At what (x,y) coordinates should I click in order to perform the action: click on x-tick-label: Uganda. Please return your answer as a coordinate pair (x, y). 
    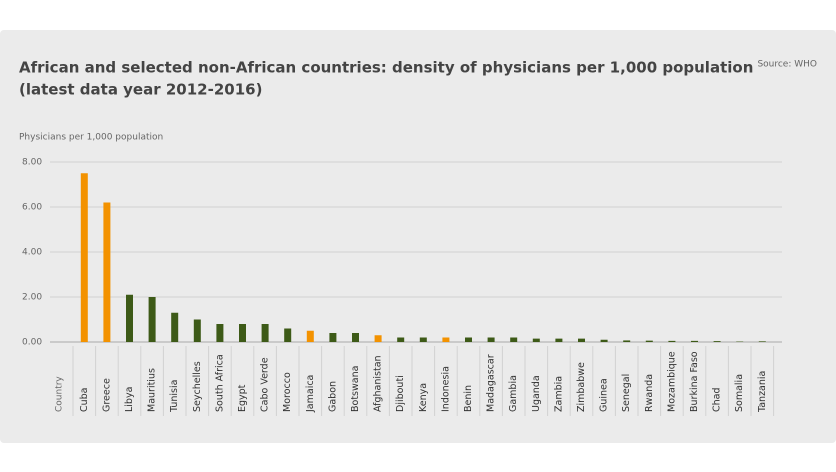
    Looking at the image, I should click on (536, 393).